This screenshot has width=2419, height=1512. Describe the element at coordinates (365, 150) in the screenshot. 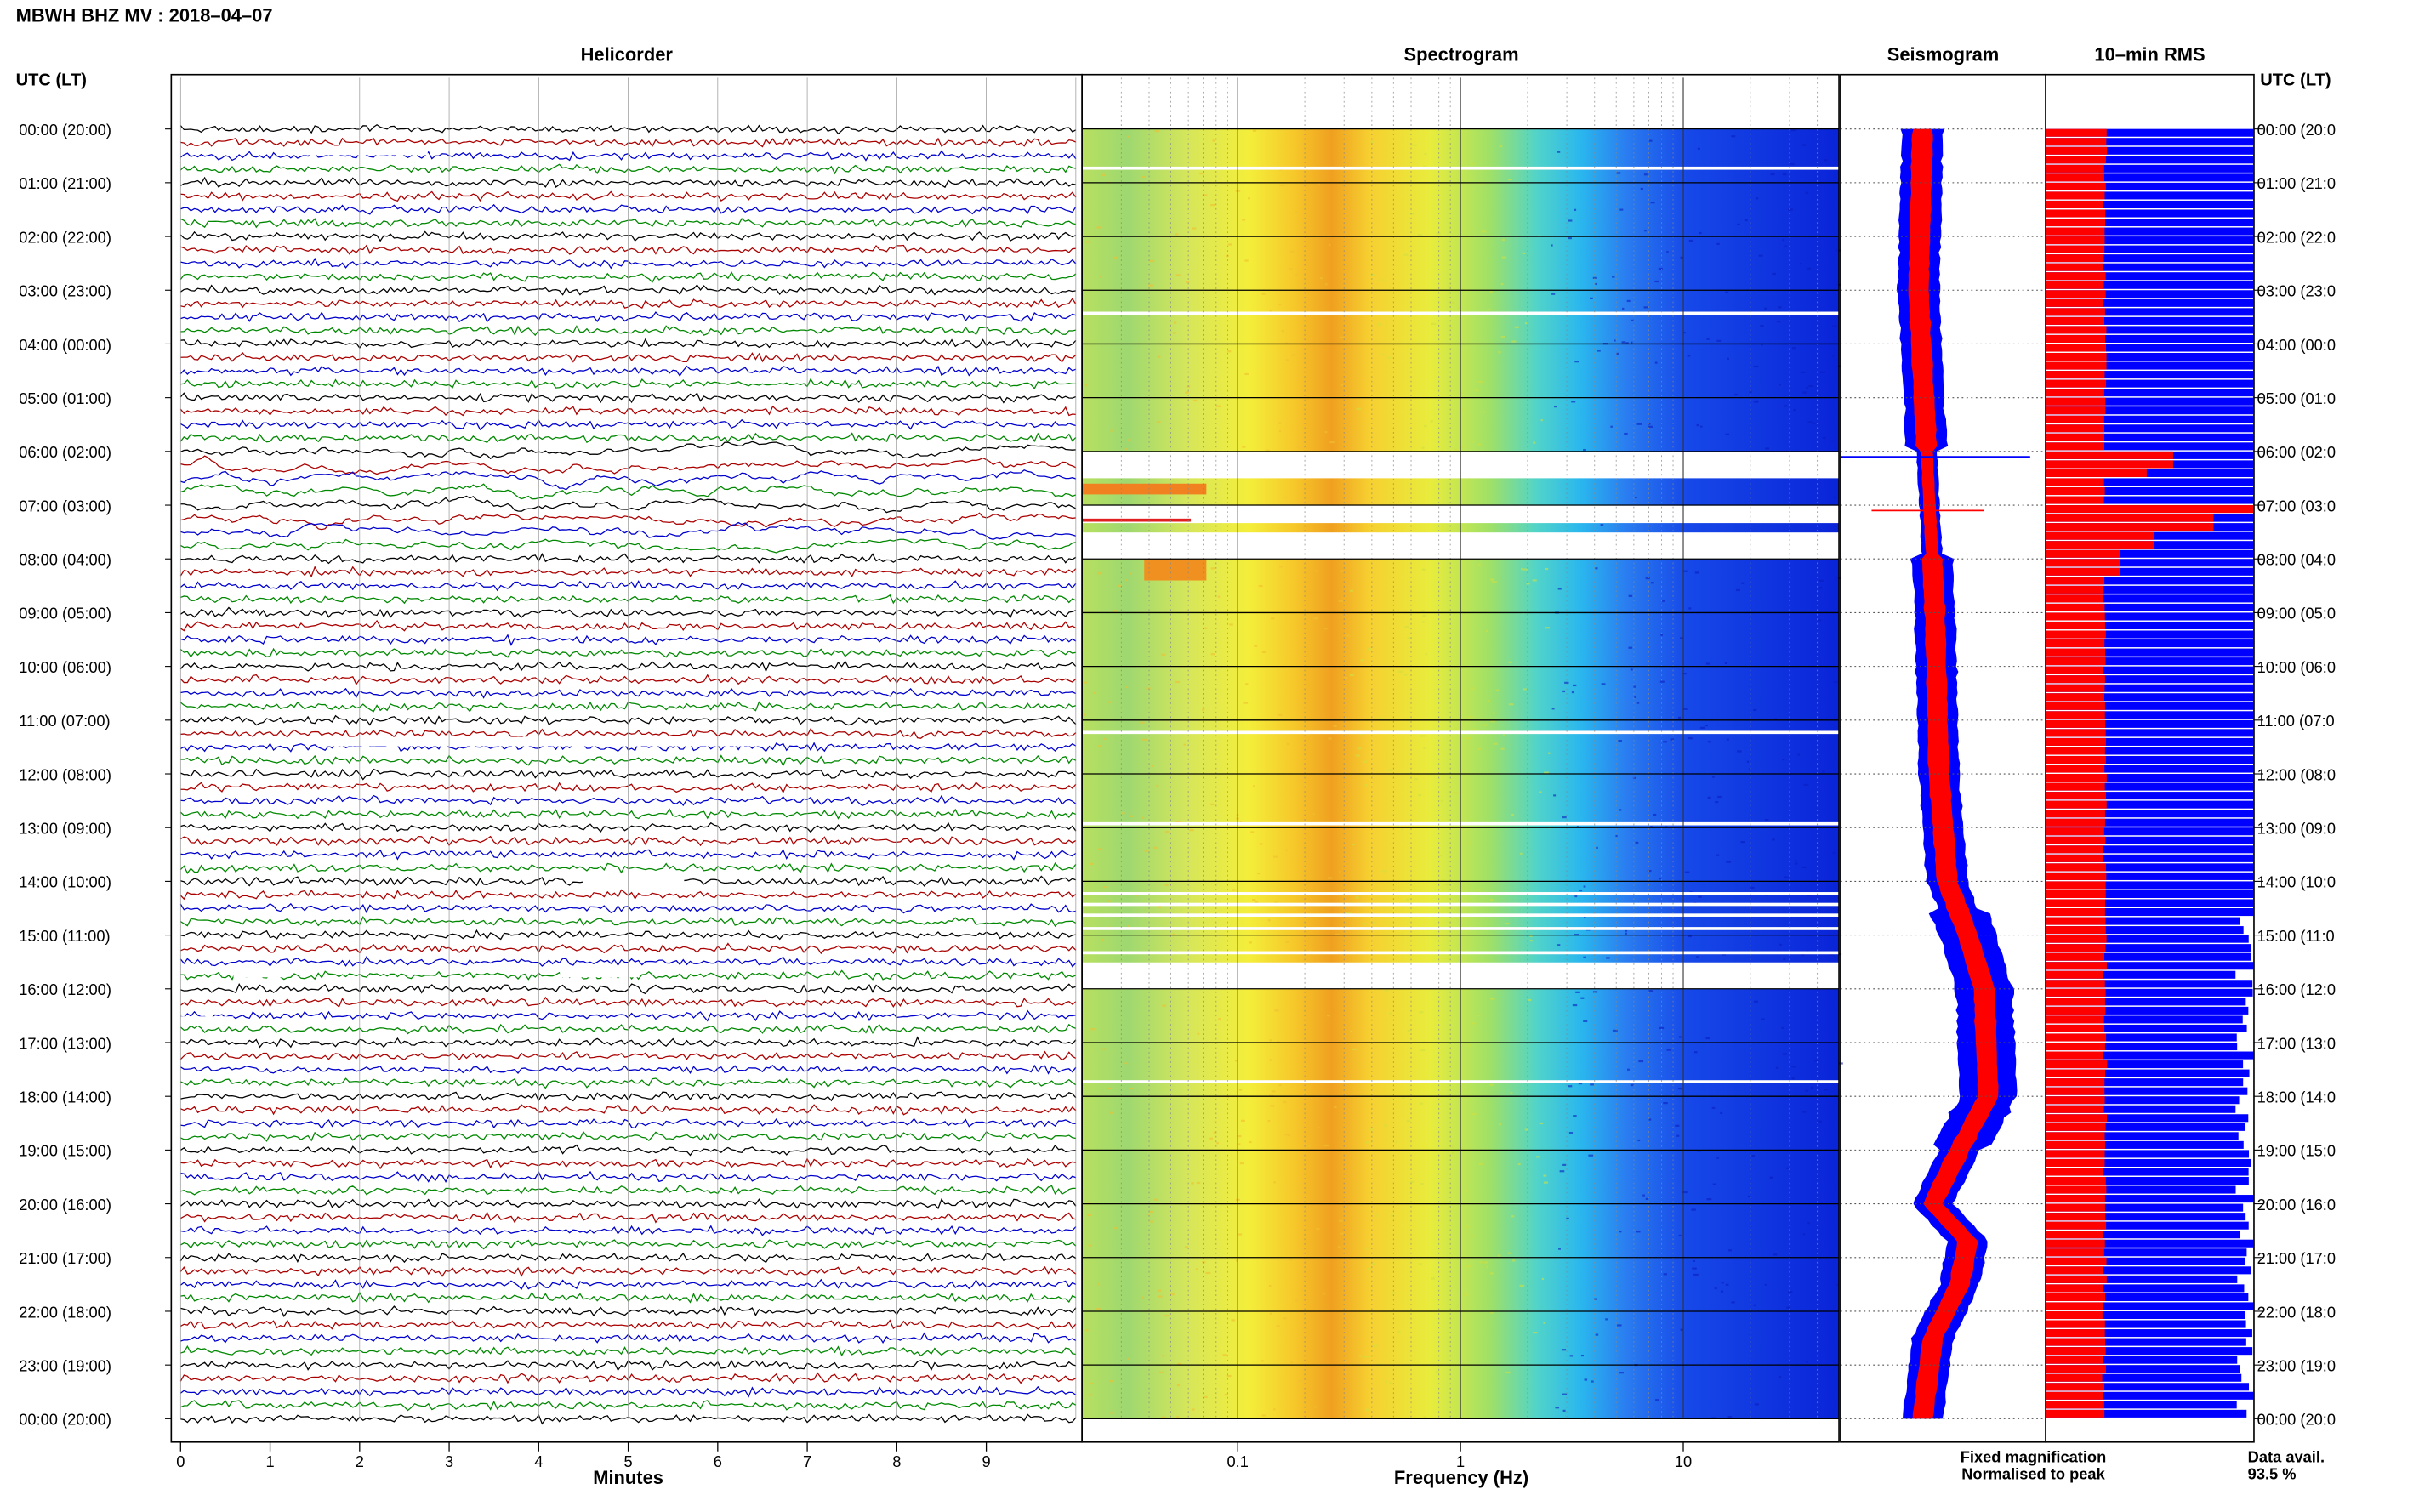

I see `helicorder-gap` at that location.